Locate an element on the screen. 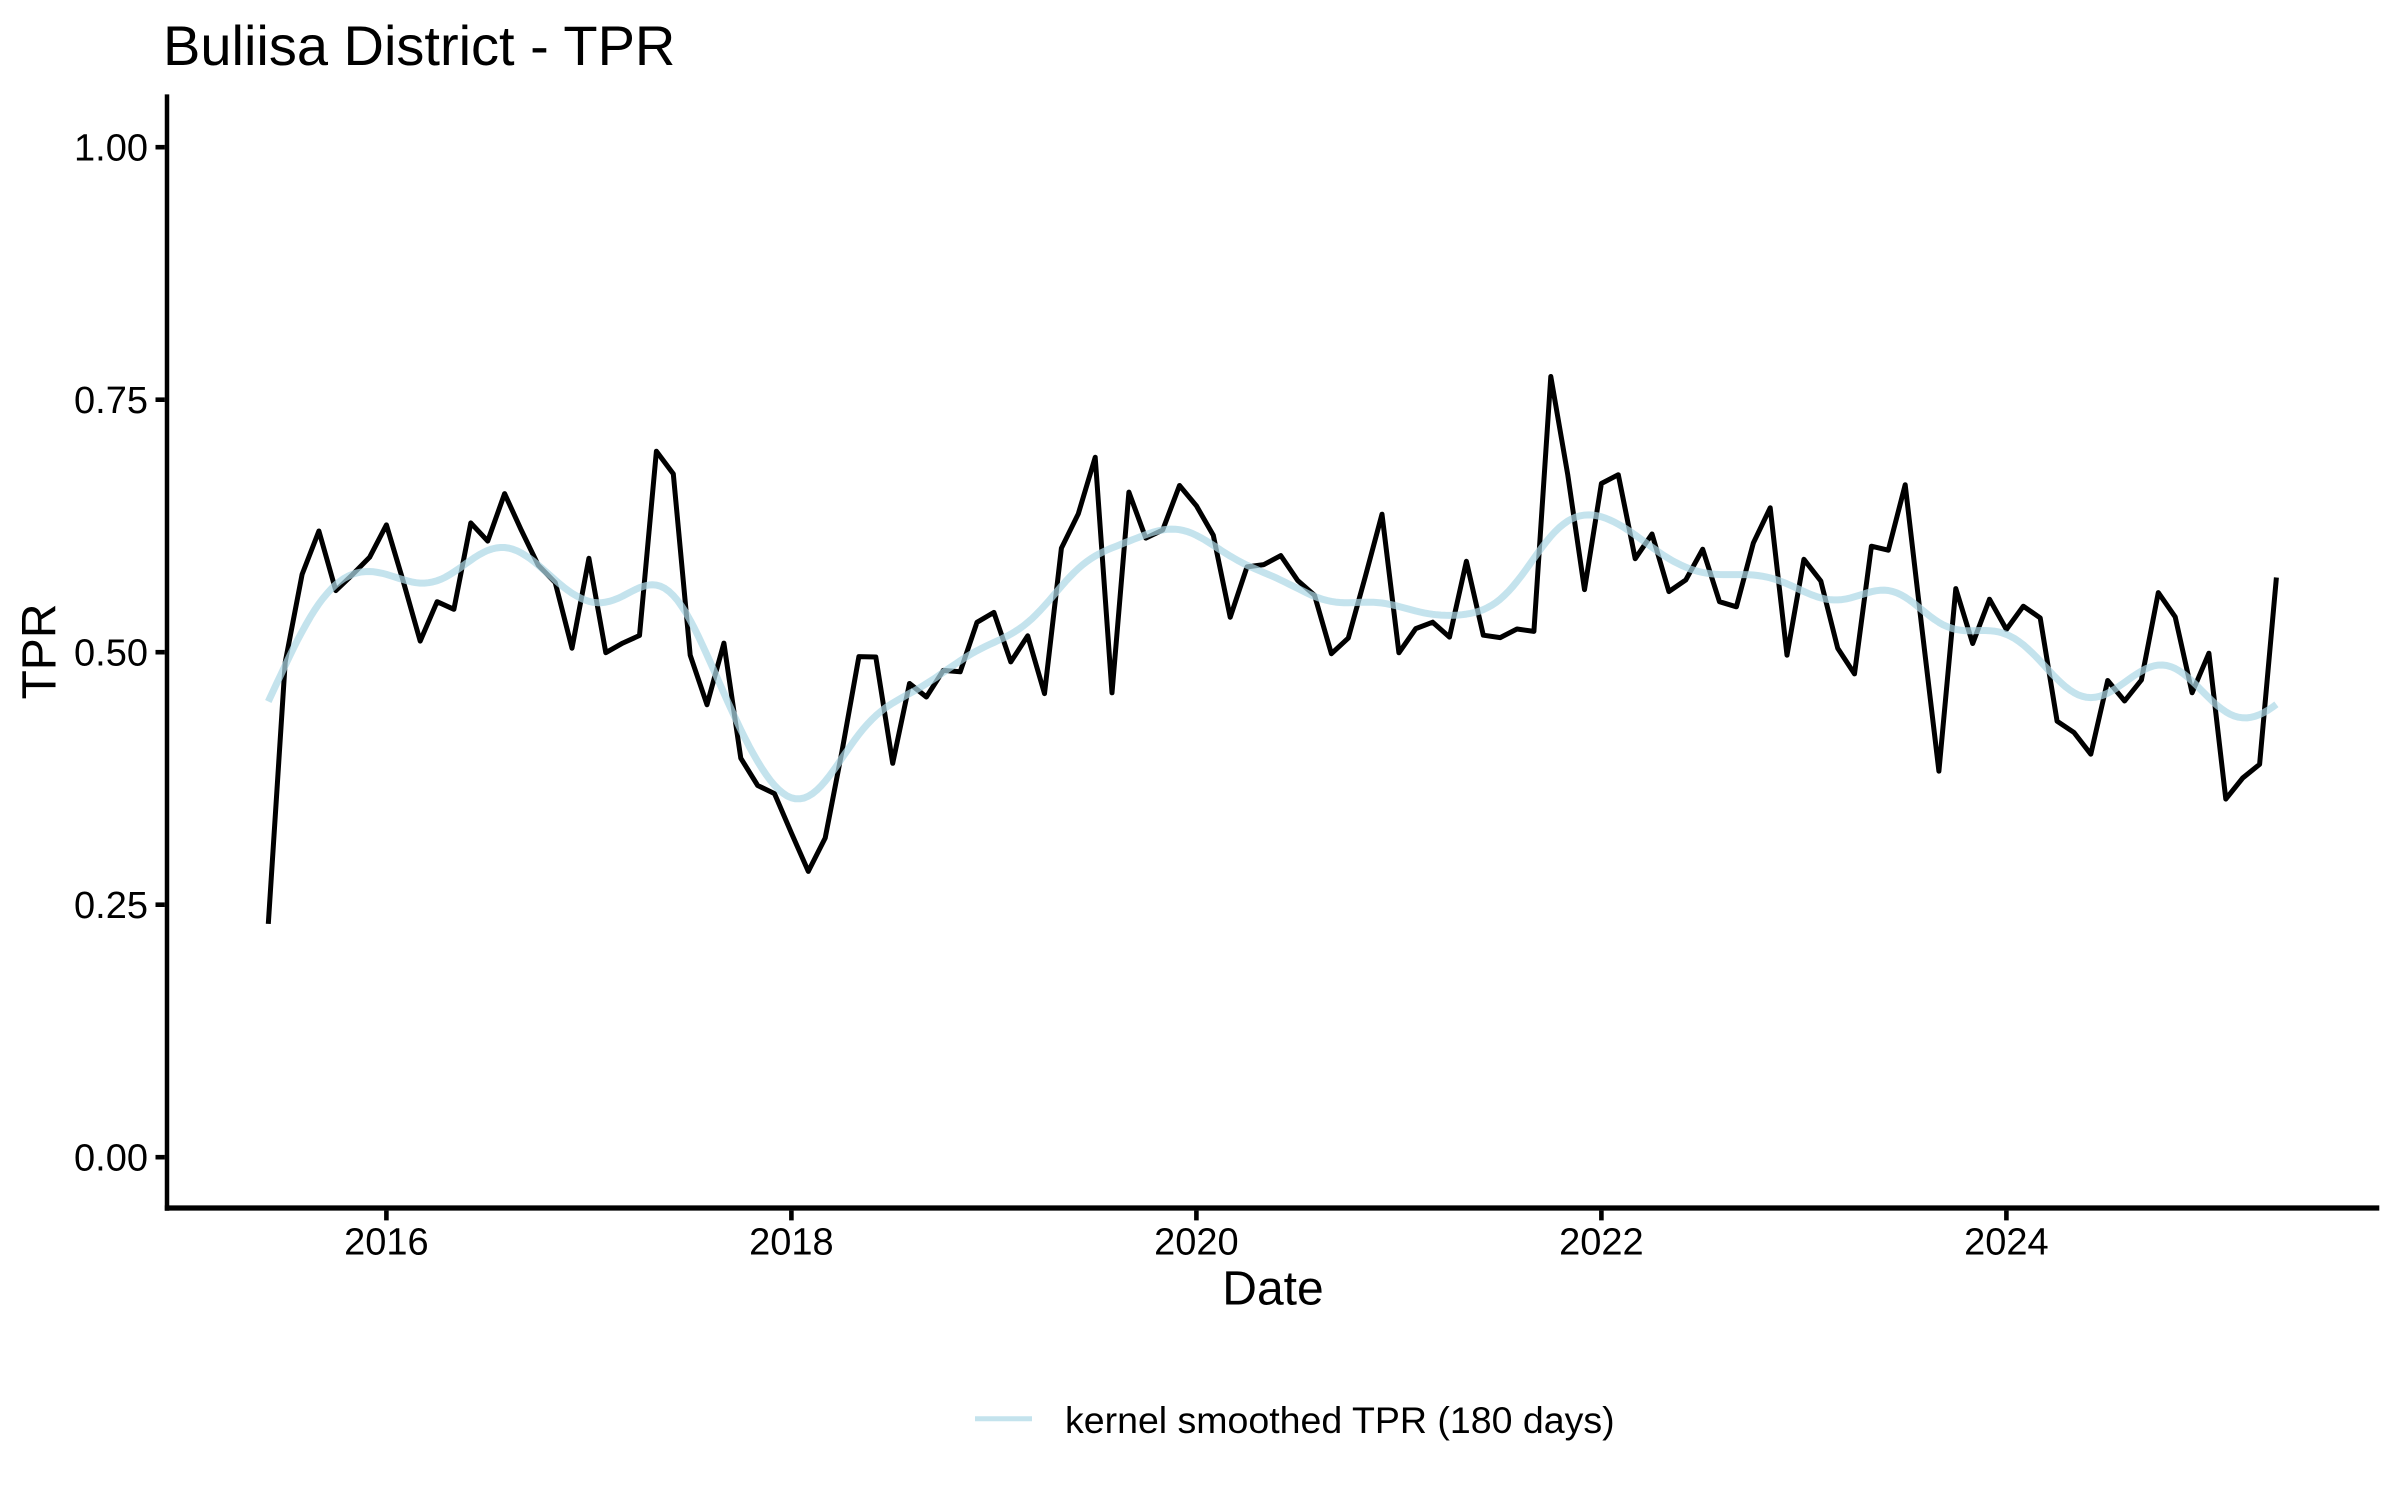  svg-text: 2022 is located at coordinates (1601, 1243).